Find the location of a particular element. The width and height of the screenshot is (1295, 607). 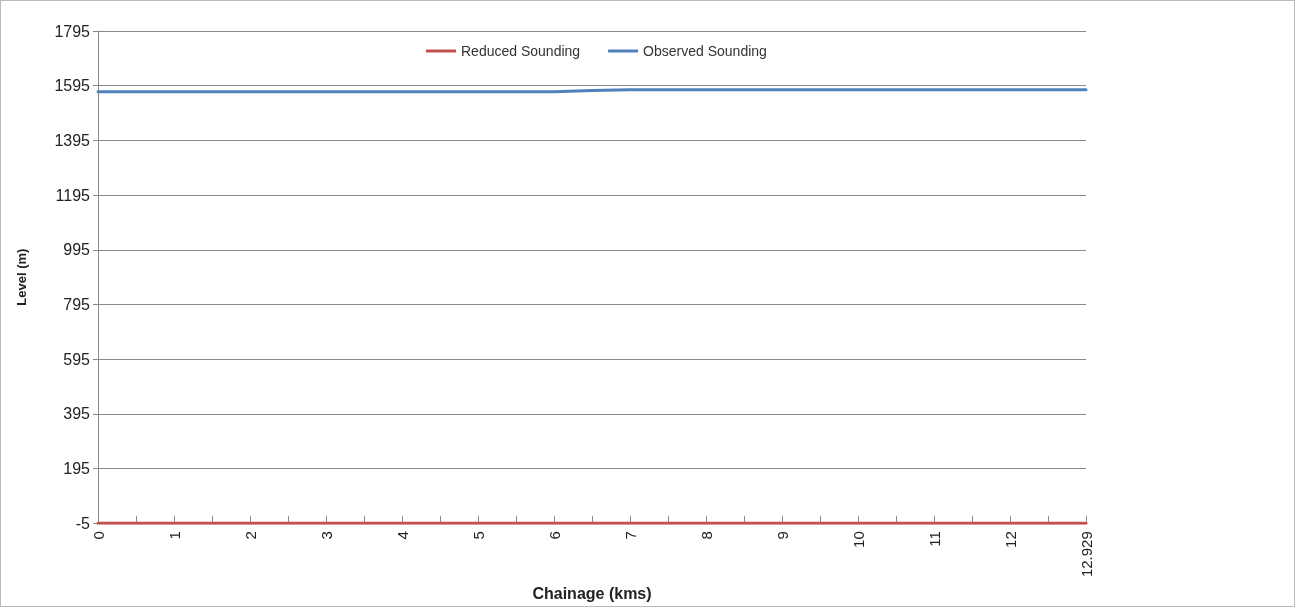

y-tick-label: 995 is located at coordinates (77, 250).